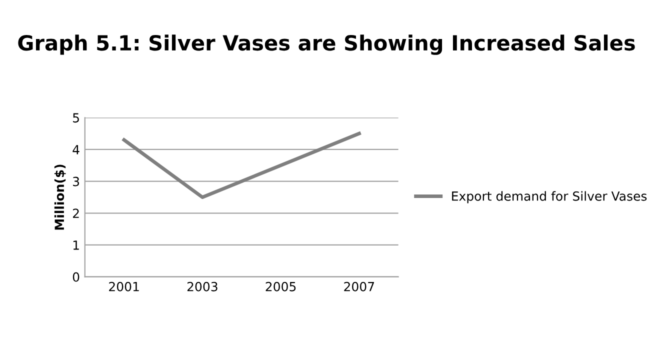  Describe the element at coordinates (281, 287) in the screenshot. I see `x-tick-label: 2005` at that location.